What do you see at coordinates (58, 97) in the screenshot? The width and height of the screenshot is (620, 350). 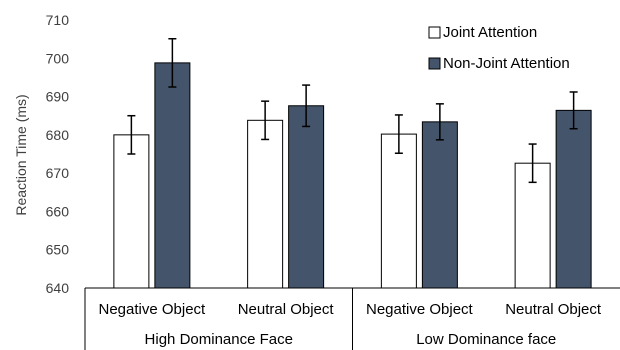 I see `y-tick-label: 690` at bounding box center [58, 97].